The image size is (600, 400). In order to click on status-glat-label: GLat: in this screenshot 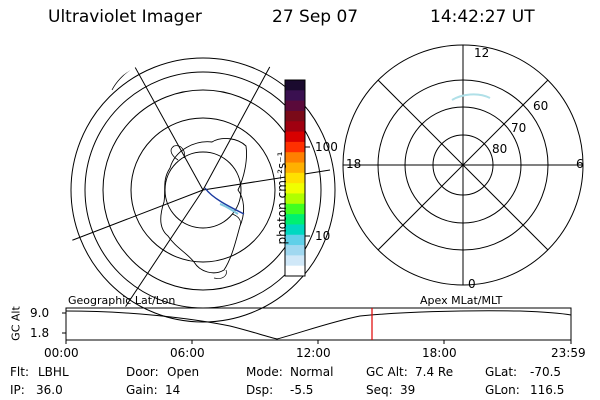, I will do `click(501, 372)`.